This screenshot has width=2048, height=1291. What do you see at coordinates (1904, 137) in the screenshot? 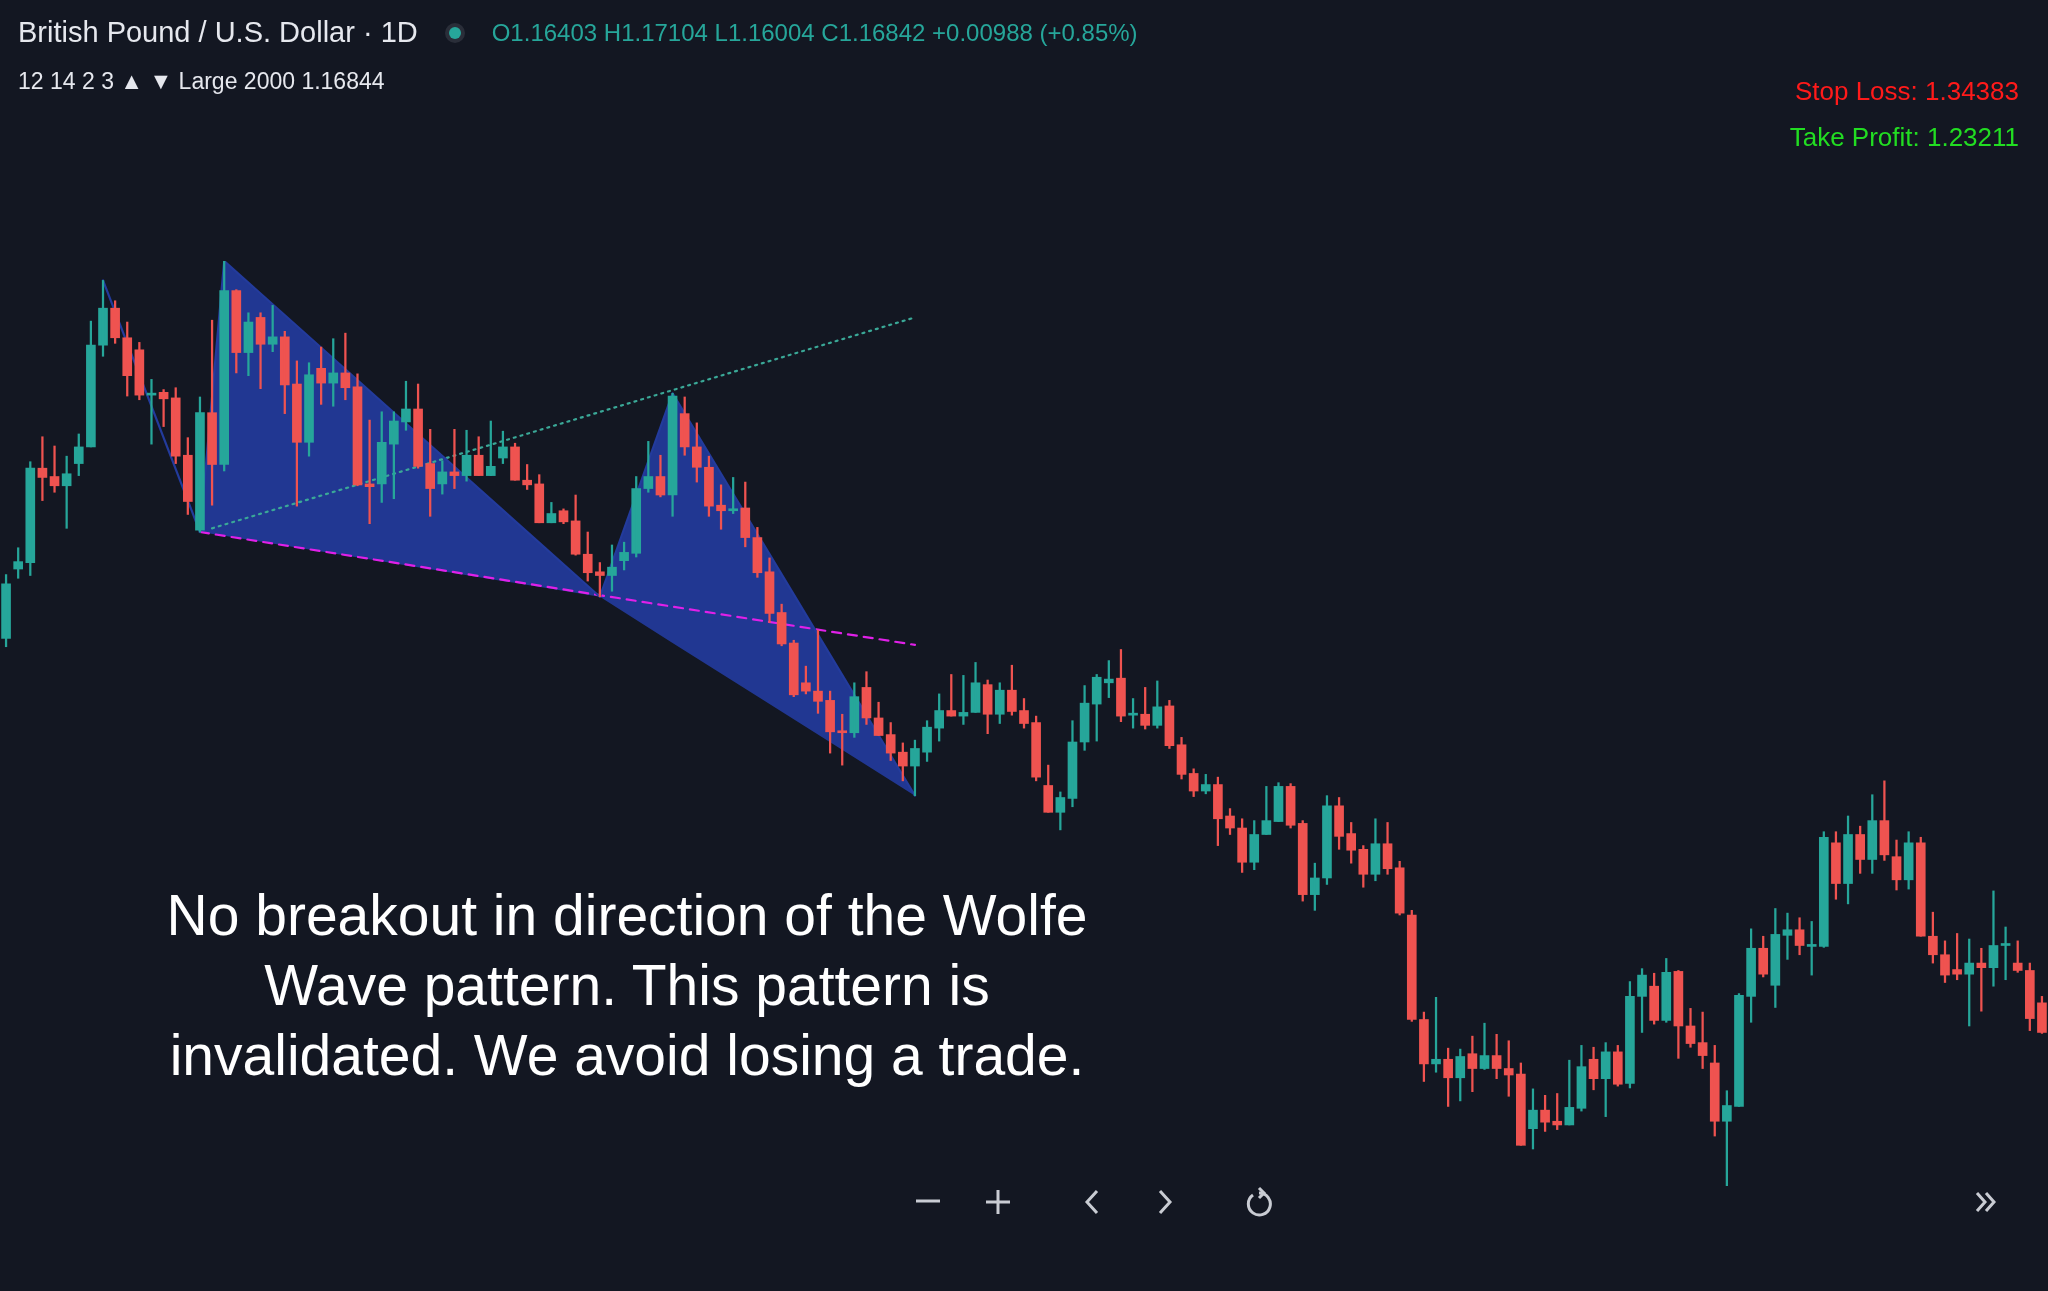
I see `text: Take Profit: 1.23211` at bounding box center [1904, 137].